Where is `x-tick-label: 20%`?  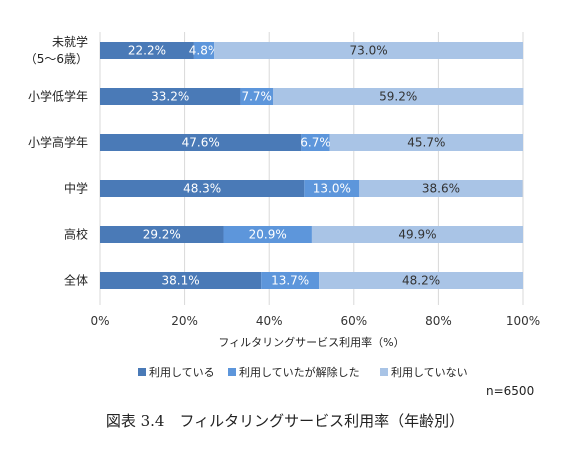
x-tick-label: 20% is located at coordinates (184, 321).